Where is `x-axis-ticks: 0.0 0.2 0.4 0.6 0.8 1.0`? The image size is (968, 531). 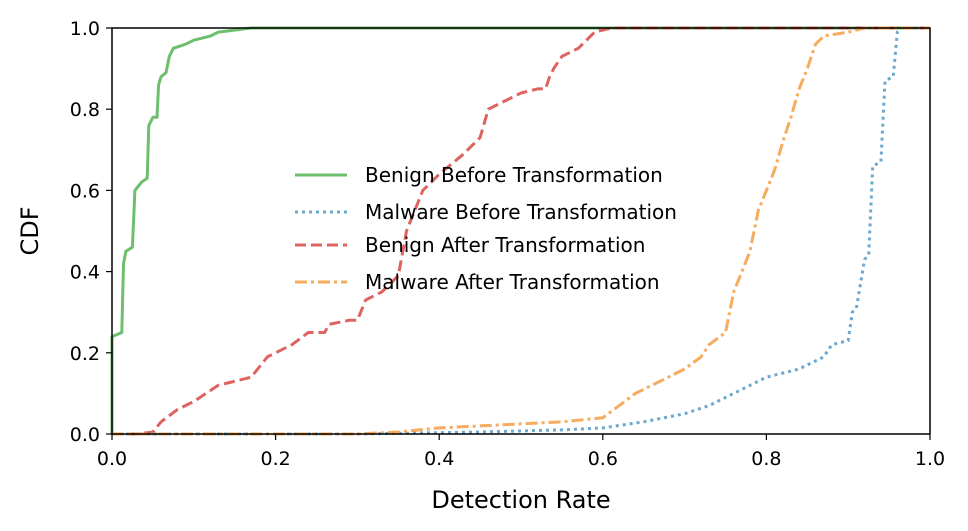 x-axis-ticks: 0.0 0.2 0.4 0.6 0.8 1.0 is located at coordinates (521, 452).